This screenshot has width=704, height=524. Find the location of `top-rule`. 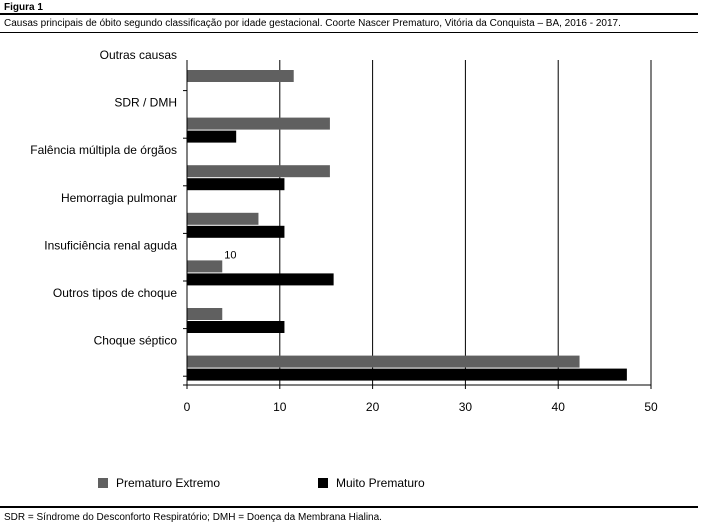

top-rule is located at coordinates (349, 14).